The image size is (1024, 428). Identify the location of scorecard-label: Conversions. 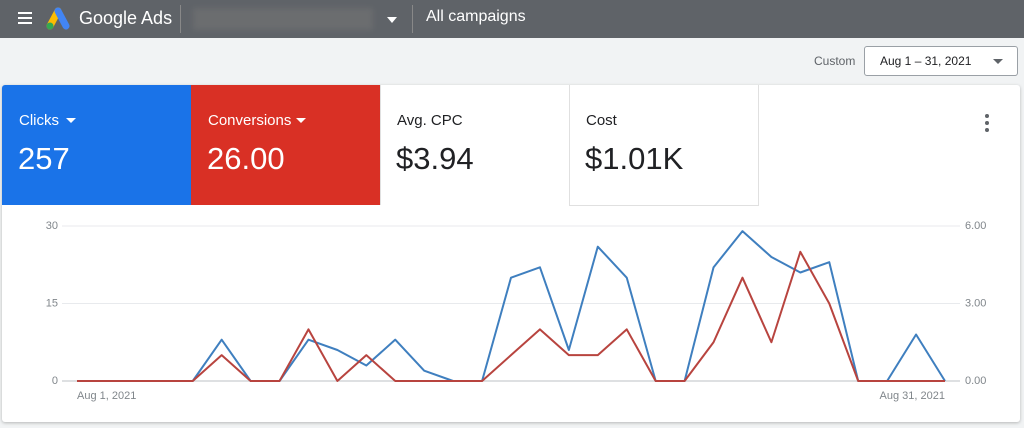
(250, 120).